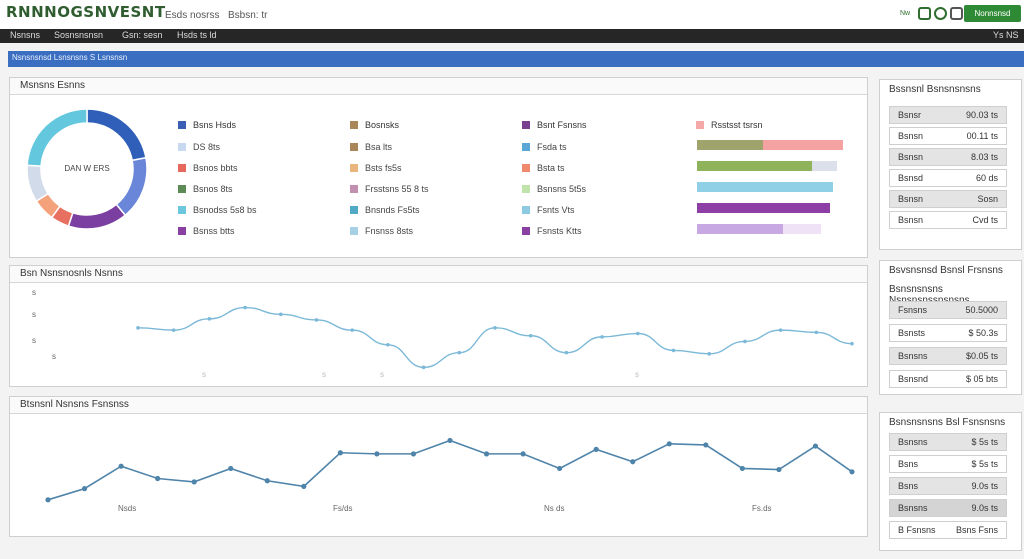 This screenshot has width=1024, height=559. What do you see at coordinates (1006, 35) in the screenshot?
I see `nav-right-label: Ys NS` at bounding box center [1006, 35].